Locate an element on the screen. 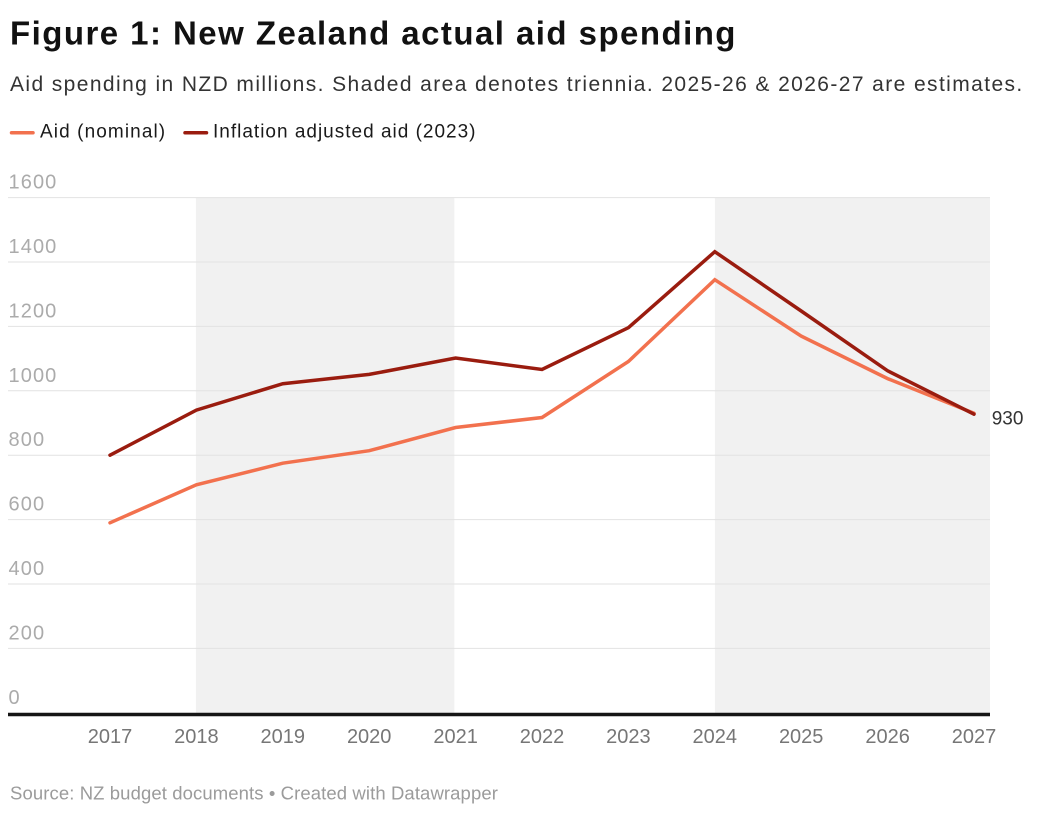 The image size is (1050, 814). svg-text: 200 is located at coordinates (27, 633).